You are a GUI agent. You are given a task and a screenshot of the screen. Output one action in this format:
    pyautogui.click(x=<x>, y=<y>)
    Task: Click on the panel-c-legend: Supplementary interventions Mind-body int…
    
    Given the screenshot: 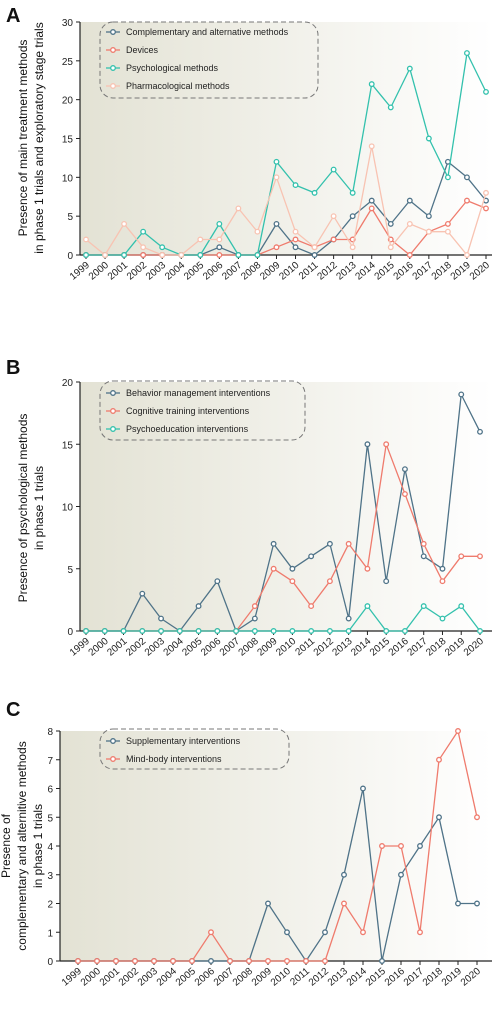 What is the action you would take?
    pyautogui.click(x=173, y=750)
    